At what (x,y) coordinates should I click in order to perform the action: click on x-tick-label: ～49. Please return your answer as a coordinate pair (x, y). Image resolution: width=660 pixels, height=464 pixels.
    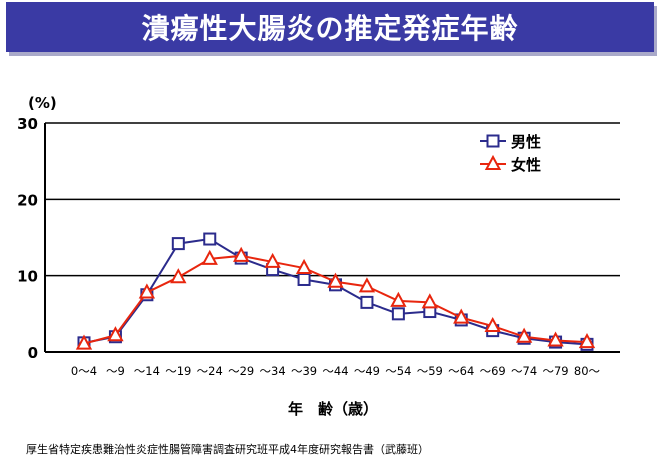
    Looking at the image, I should click on (367, 371).